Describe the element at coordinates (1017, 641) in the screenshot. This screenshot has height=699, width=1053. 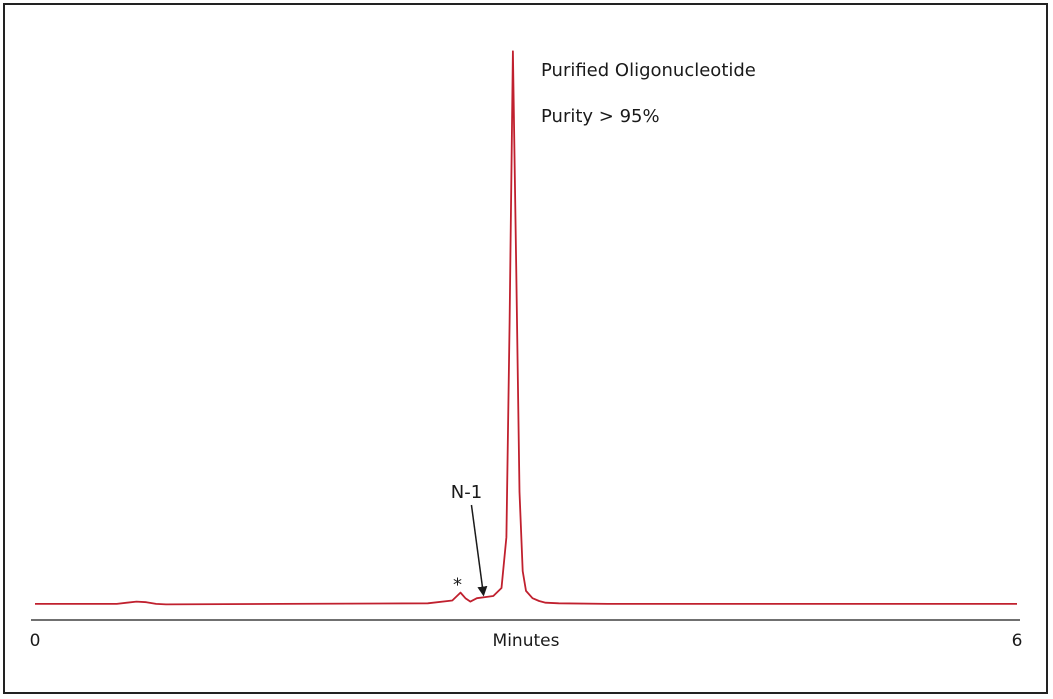
I see `x-tick-label: 6` at that location.